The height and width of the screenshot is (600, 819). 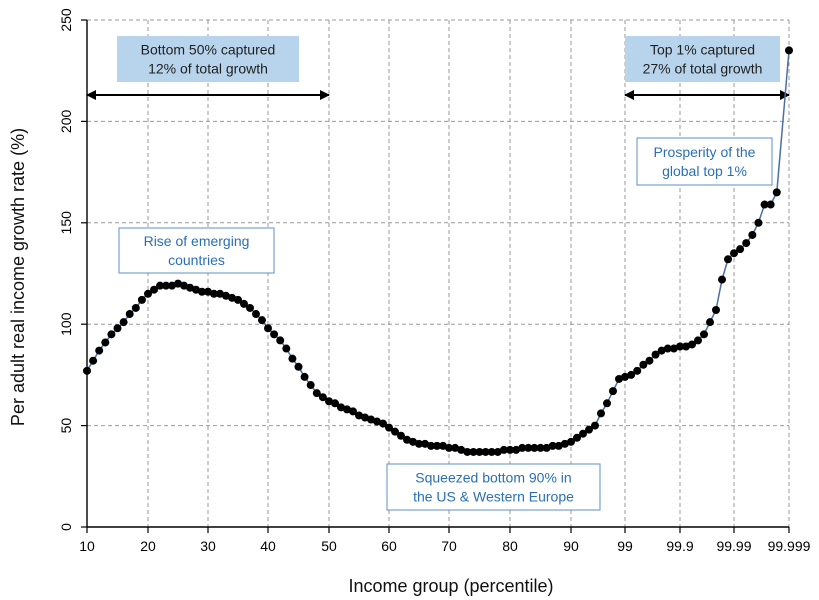 I want to click on y-tick-label: 150, so click(x=66, y=223).